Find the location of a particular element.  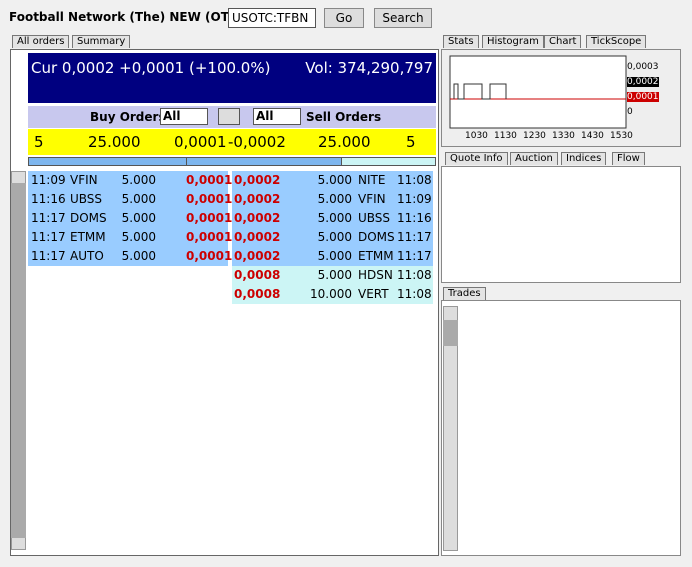

go-button: Go is located at coordinates (344, 18).